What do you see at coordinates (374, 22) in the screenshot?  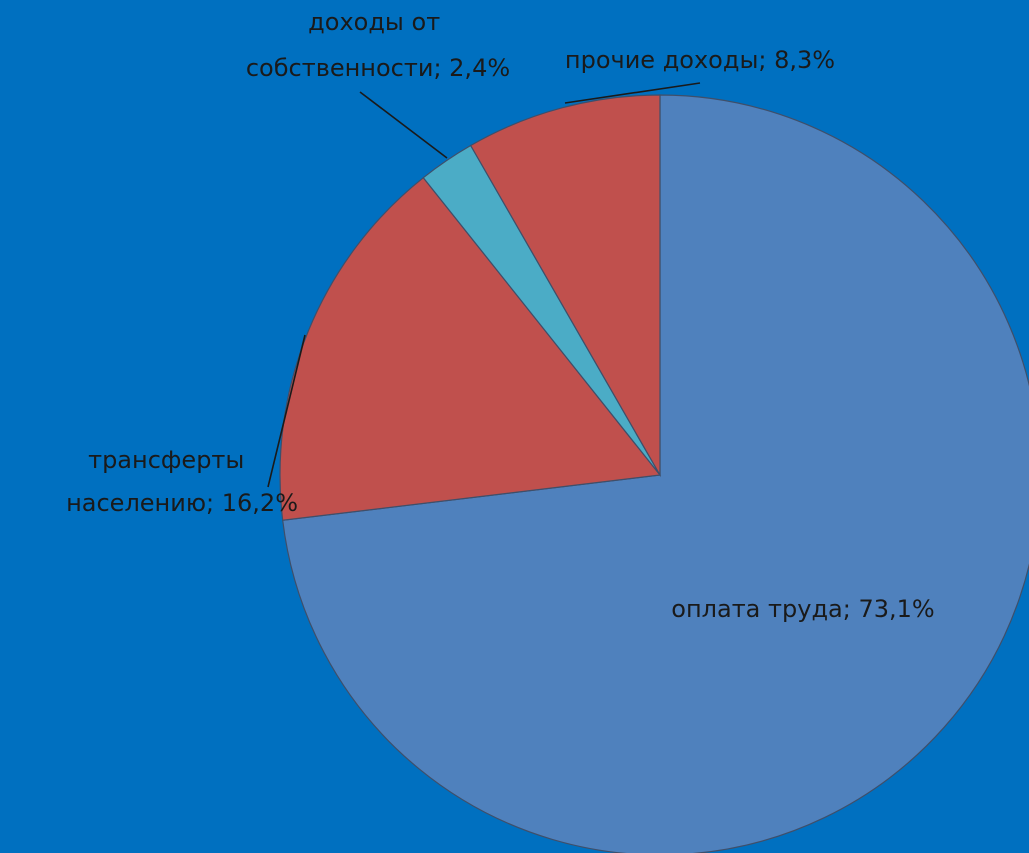 I see `data-label-property-line1: доходы от` at bounding box center [374, 22].